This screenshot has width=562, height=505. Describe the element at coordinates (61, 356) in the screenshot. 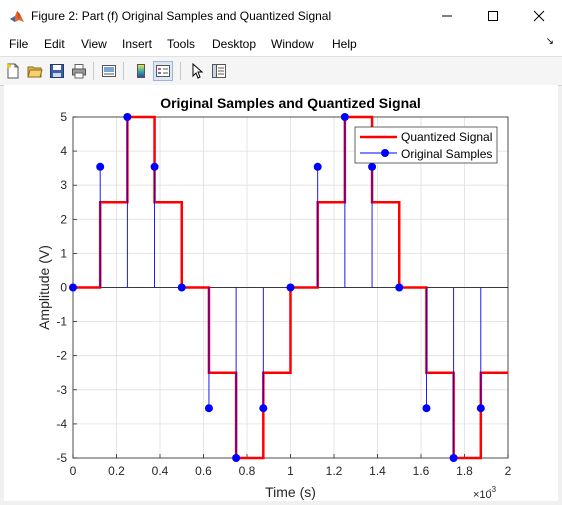

I see `y-tick-label: -2` at that location.